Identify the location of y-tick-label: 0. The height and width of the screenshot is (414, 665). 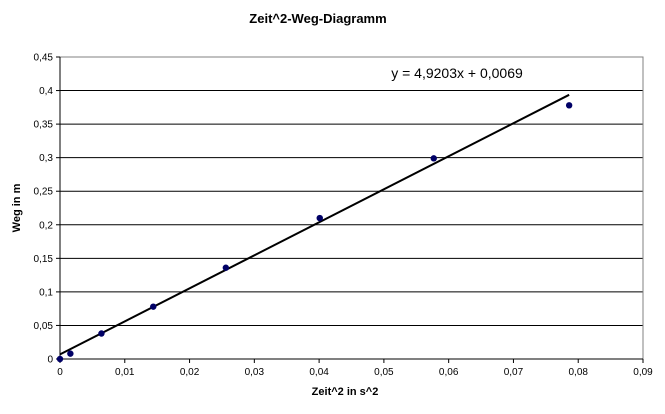
(50, 360).